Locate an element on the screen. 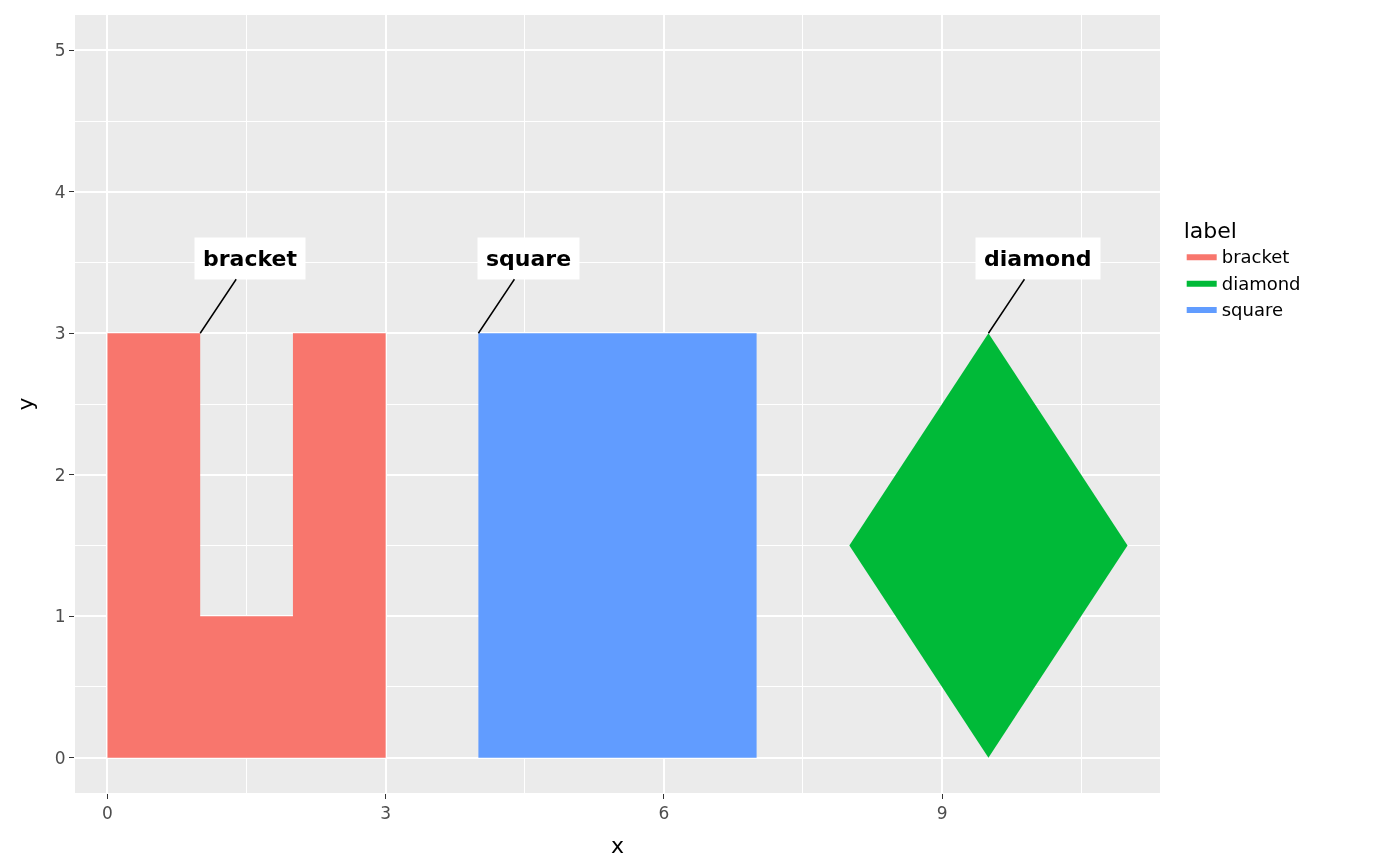  y-axis-title: y is located at coordinates (25, 404).